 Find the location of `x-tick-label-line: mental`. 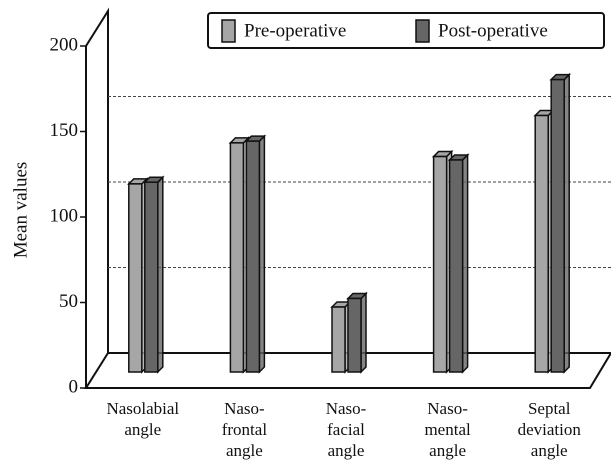

x-tick-label-line: mental is located at coordinates (447, 429).